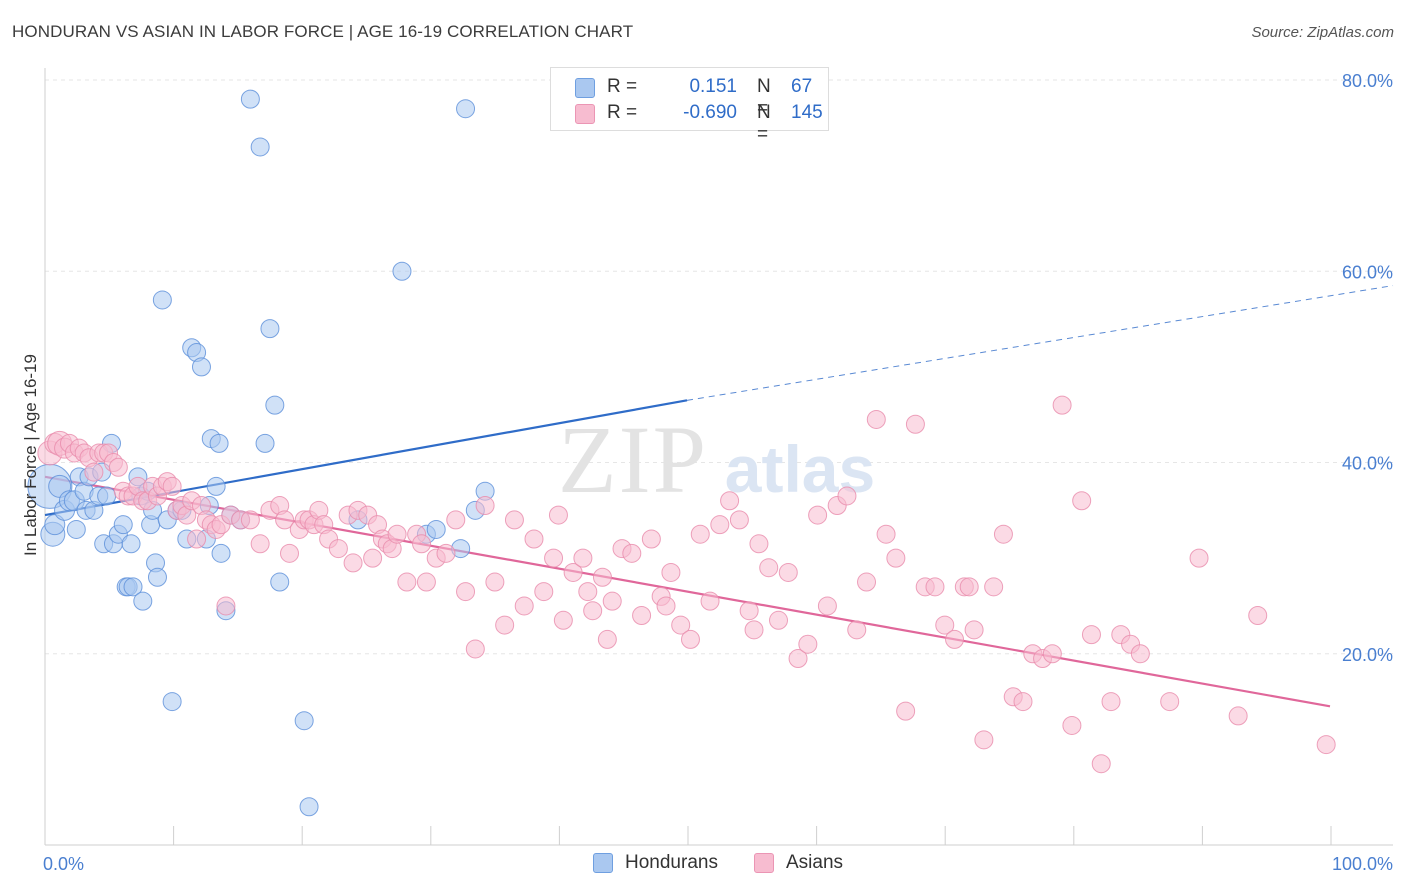 Image resolution: width=1406 pixels, height=892 pixels. I want to click on legend-n-label: N =, so click(764, 123).